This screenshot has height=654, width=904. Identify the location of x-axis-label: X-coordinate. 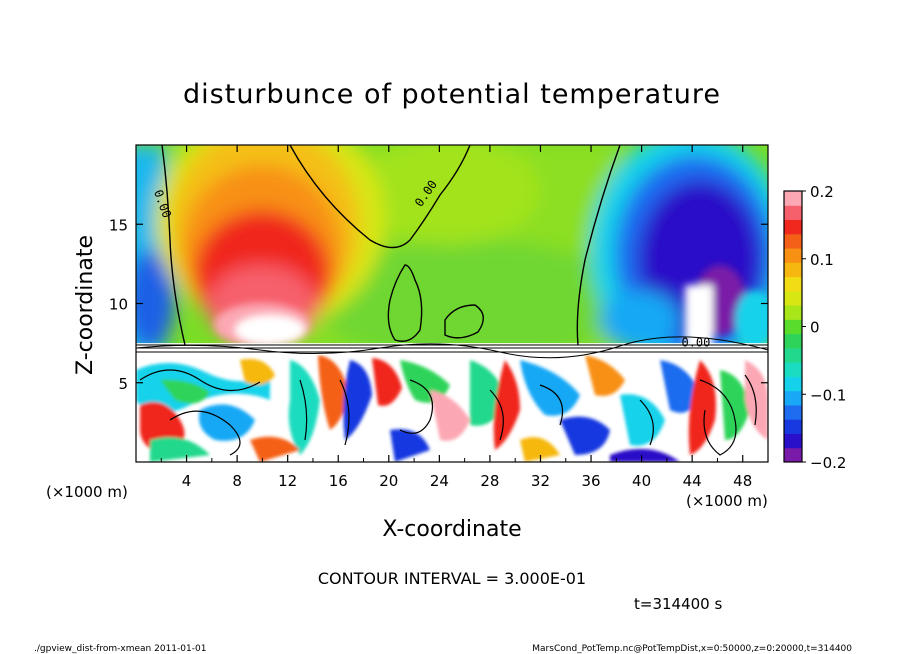
(451, 529).